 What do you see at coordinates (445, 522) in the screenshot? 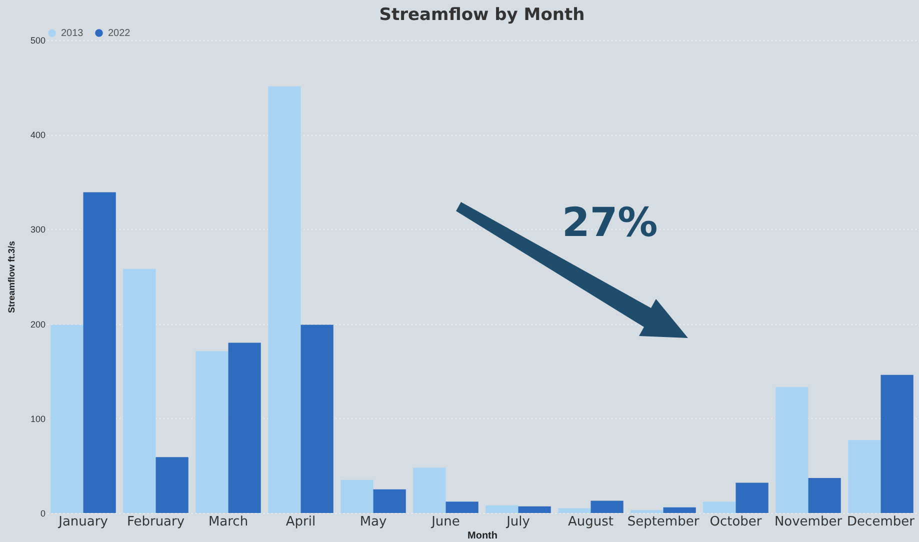
I see `x-tick-label: June` at bounding box center [445, 522].